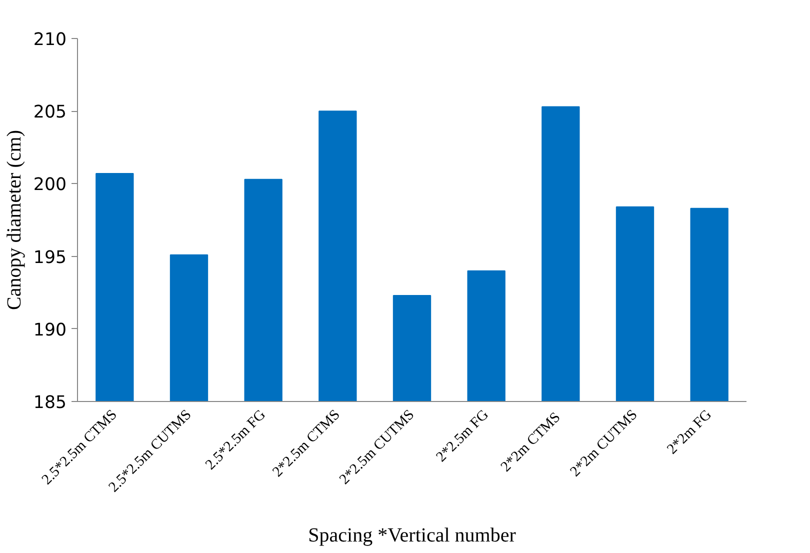  Describe the element at coordinates (50, 258) in the screenshot. I see `y-tick-label: 195` at that location.